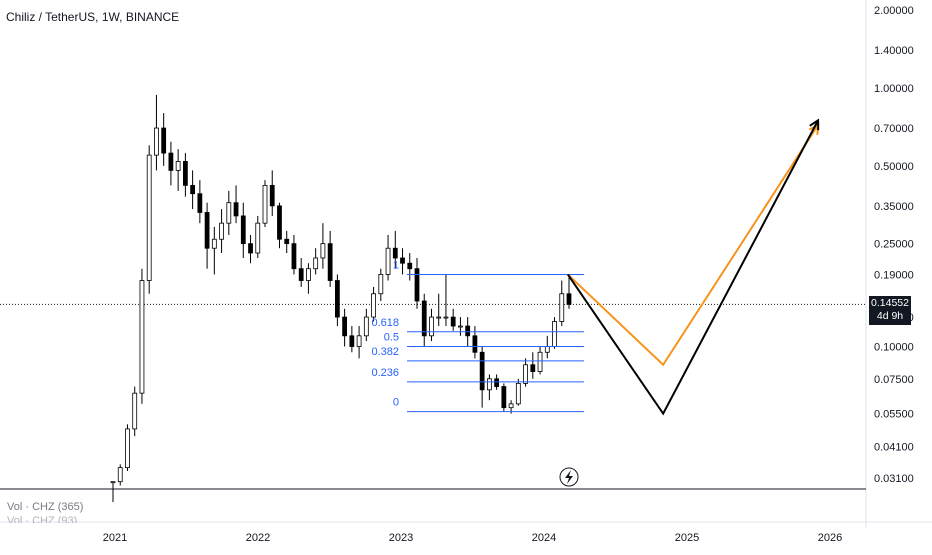  What do you see at coordinates (894, 167) in the screenshot?
I see `price-tick-label: 0.50000` at bounding box center [894, 167].